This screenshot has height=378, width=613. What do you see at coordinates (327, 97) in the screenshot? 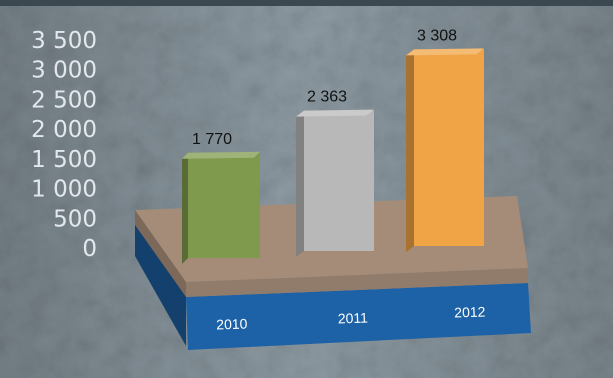
I see `data-label: 2 363` at bounding box center [327, 97].